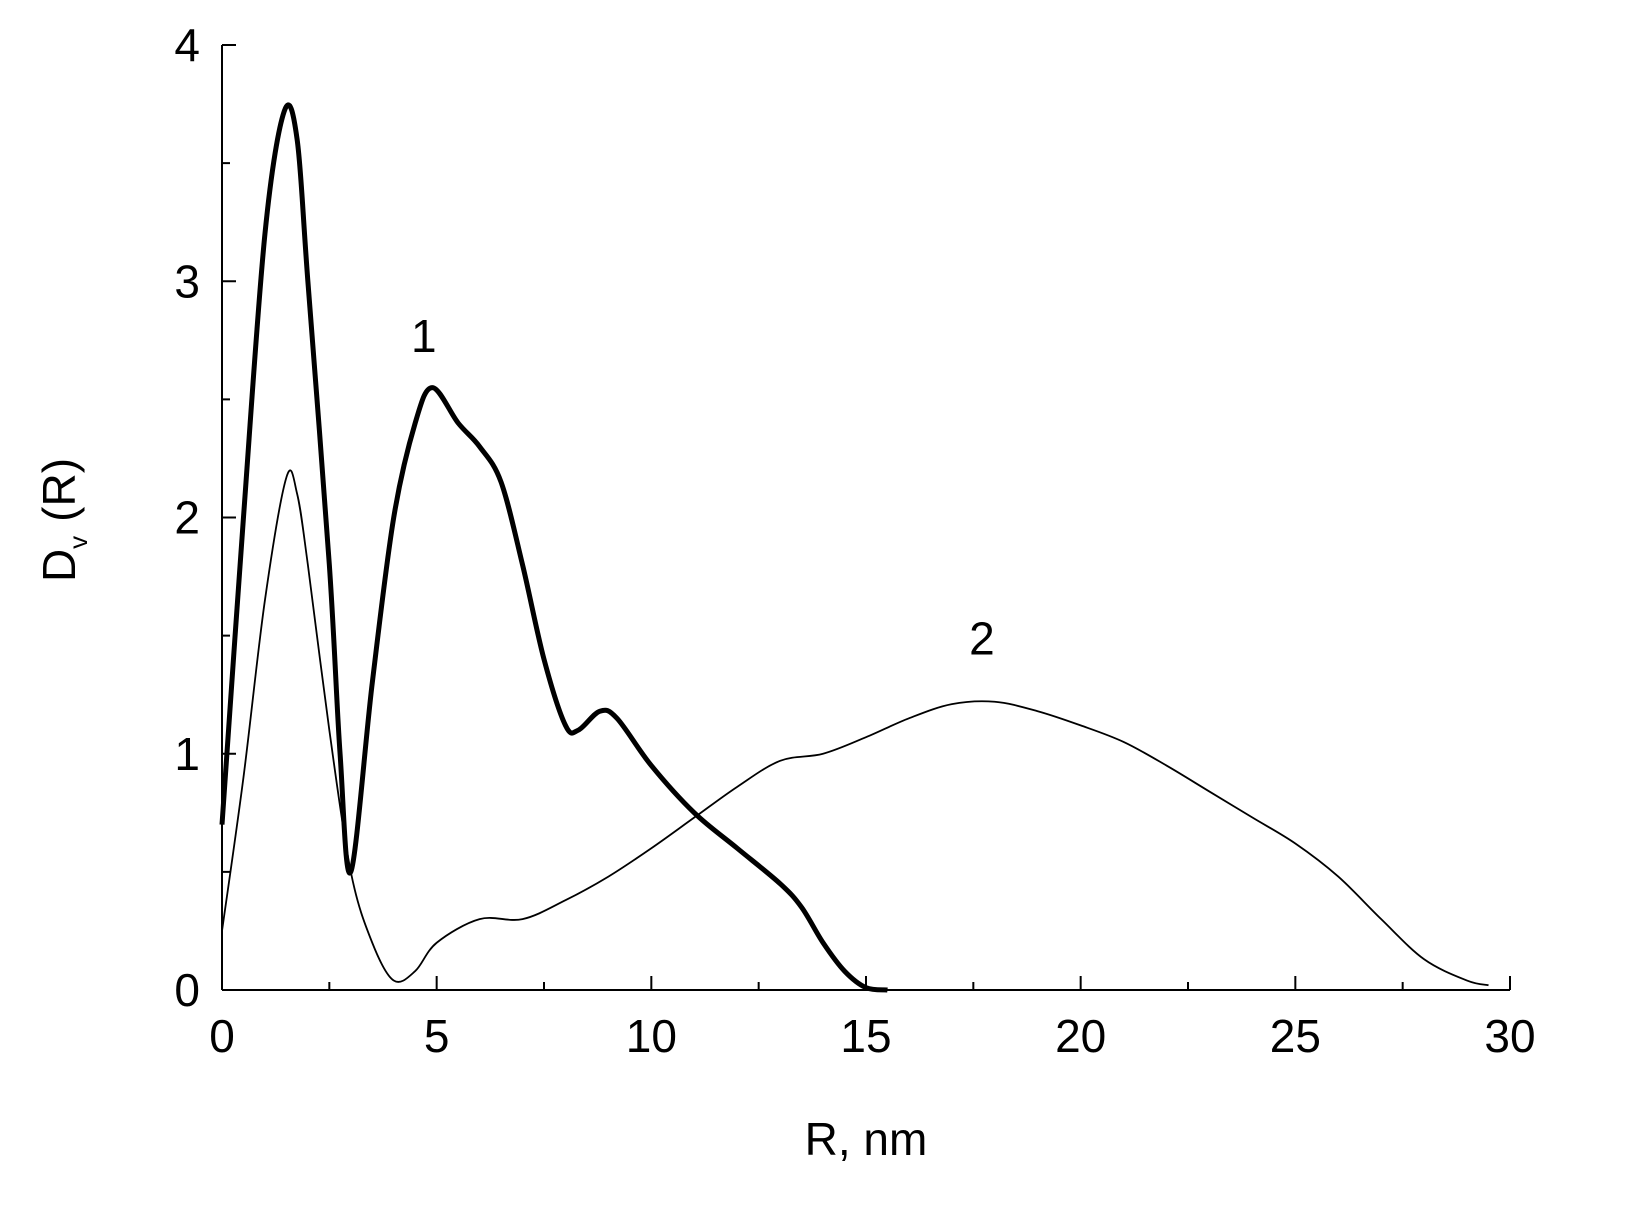 Image resolution: width=1636 pixels, height=1229 pixels. What do you see at coordinates (982, 639) in the screenshot?
I see `series-label: 2` at bounding box center [982, 639].